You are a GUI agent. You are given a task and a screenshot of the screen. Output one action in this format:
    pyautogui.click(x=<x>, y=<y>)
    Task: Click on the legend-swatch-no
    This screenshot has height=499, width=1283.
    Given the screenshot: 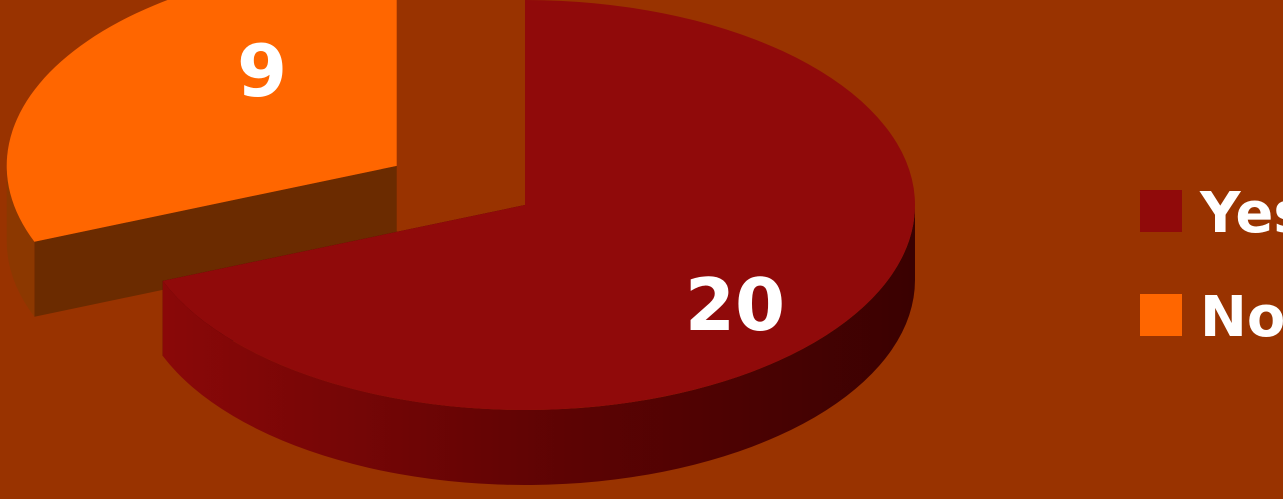 What is the action you would take?
    pyautogui.click(x=1161, y=315)
    